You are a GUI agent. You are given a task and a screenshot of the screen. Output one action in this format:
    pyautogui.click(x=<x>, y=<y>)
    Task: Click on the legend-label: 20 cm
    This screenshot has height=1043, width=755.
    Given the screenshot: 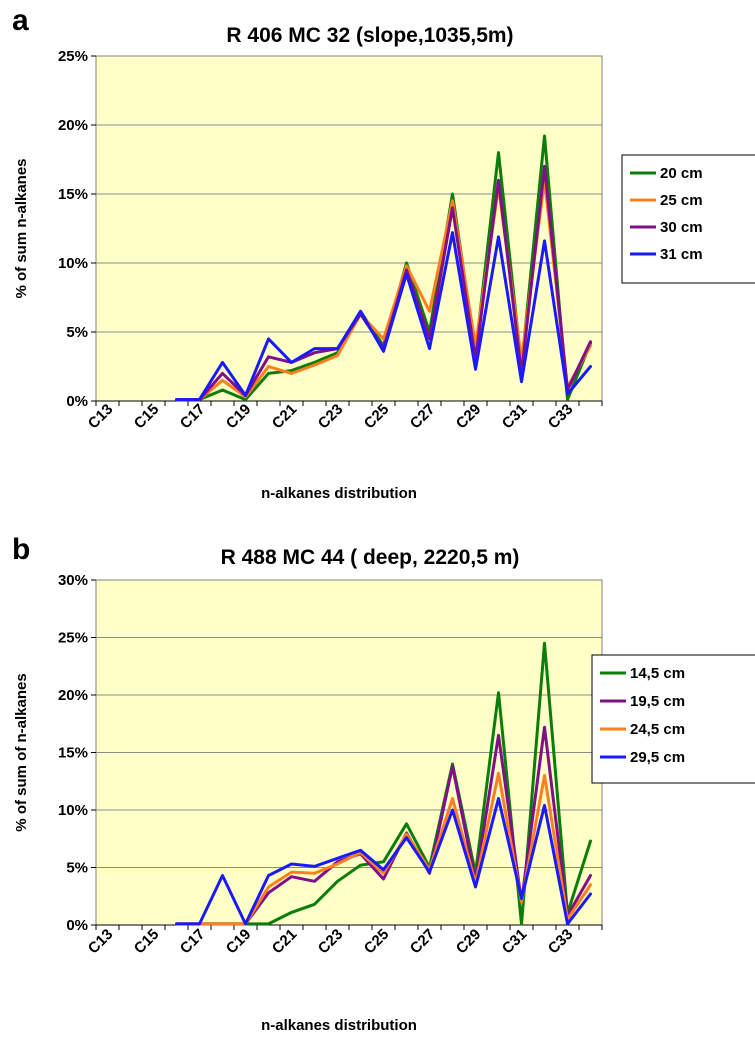 What is the action you would take?
    pyautogui.click(x=681, y=173)
    